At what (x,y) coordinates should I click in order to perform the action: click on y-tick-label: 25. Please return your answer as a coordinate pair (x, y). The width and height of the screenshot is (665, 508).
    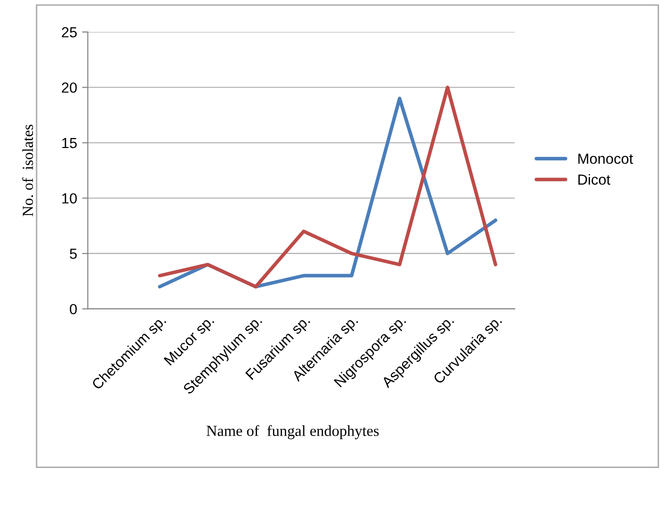
    Looking at the image, I should click on (69, 32).